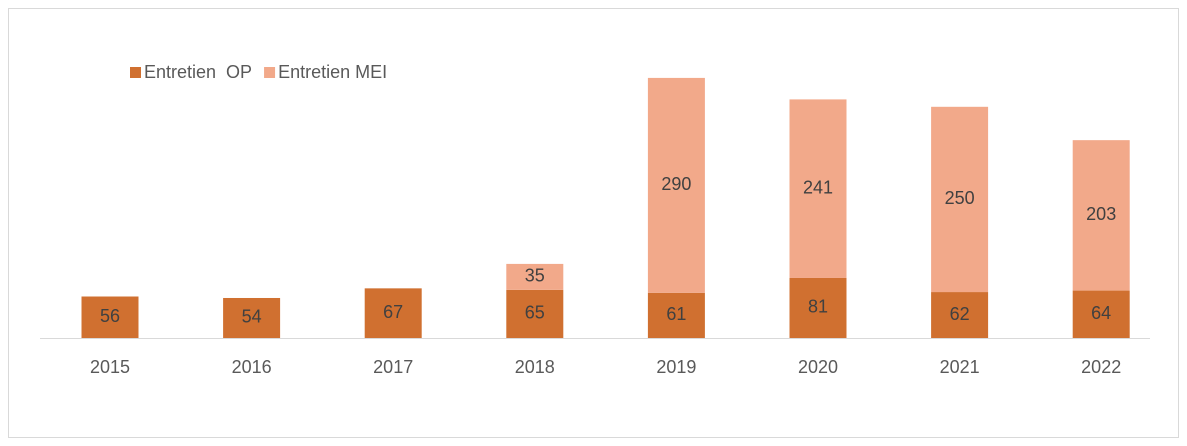 The width and height of the screenshot is (1187, 446). I want to click on data-label: 35, so click(535, 276).